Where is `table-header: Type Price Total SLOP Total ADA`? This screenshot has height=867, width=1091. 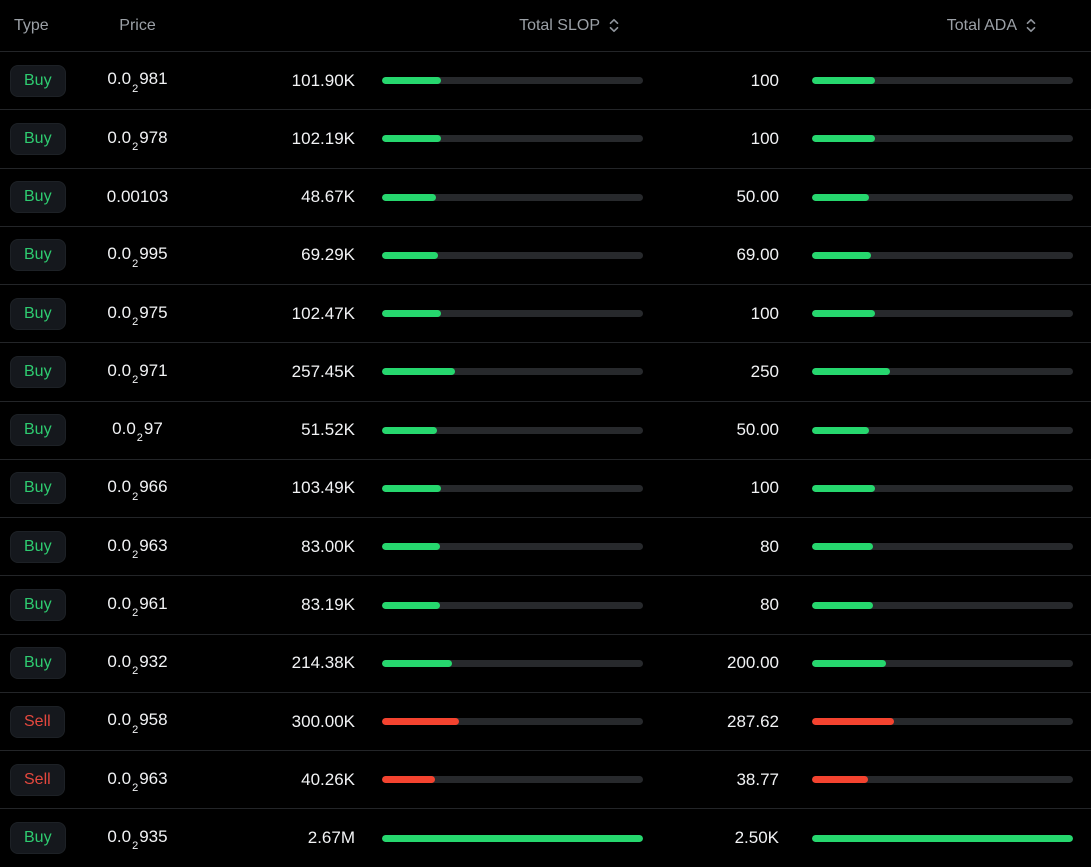 table-header: Type Price Total SLOP Total ADA is located at coordinates (545, 25).